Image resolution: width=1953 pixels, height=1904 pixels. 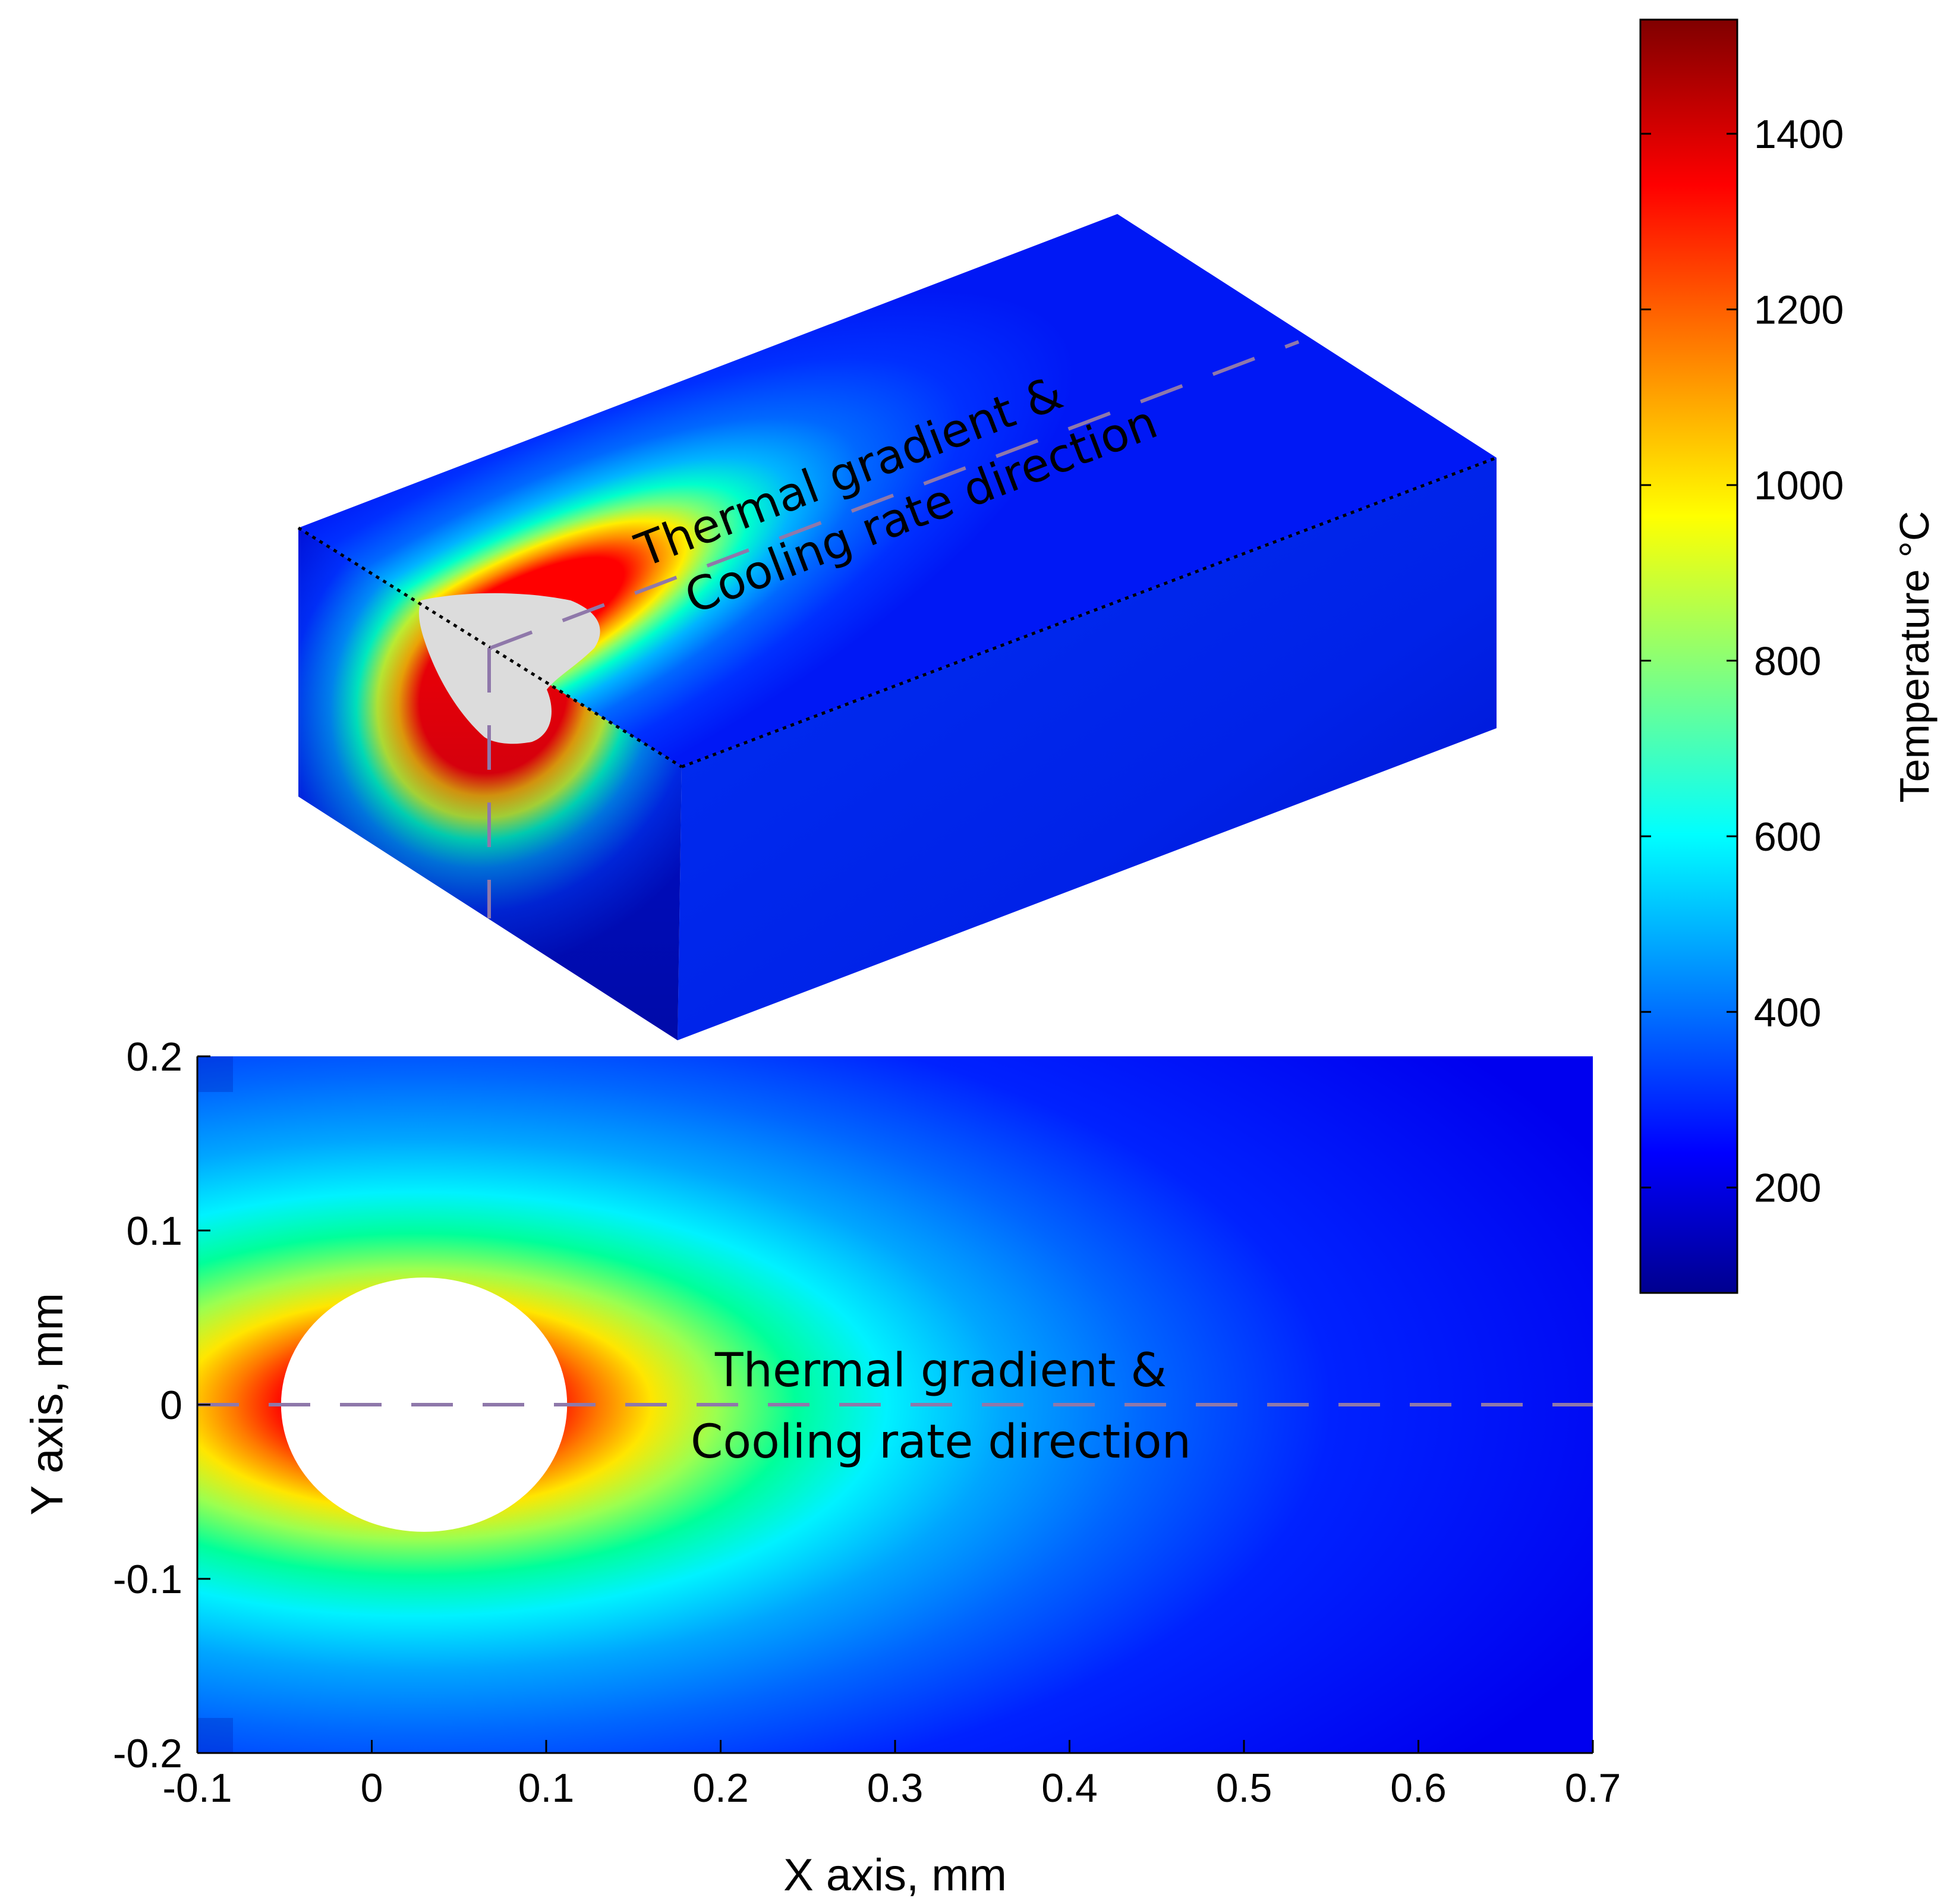 What do you see at coordinates (1799, 134) in the screenshot?
I see `colorbar-tick-label: 1400` at bounding box center [1799, 134].